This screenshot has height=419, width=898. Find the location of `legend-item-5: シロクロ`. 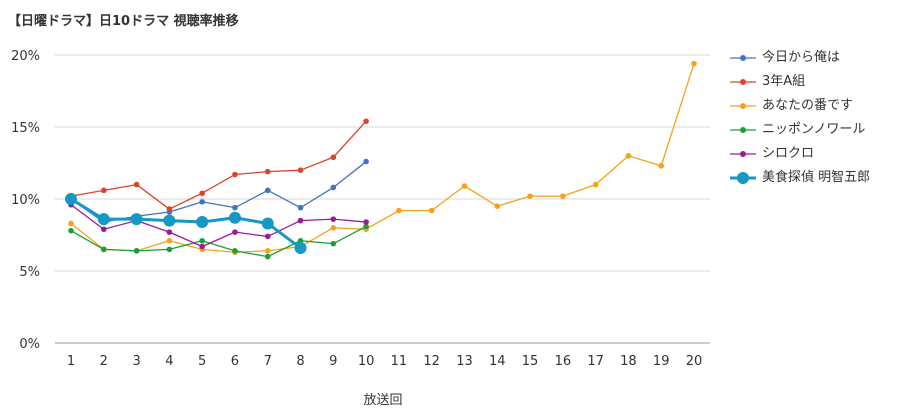

legend-item-5: シロクロ is located at coordinates (810, 154).